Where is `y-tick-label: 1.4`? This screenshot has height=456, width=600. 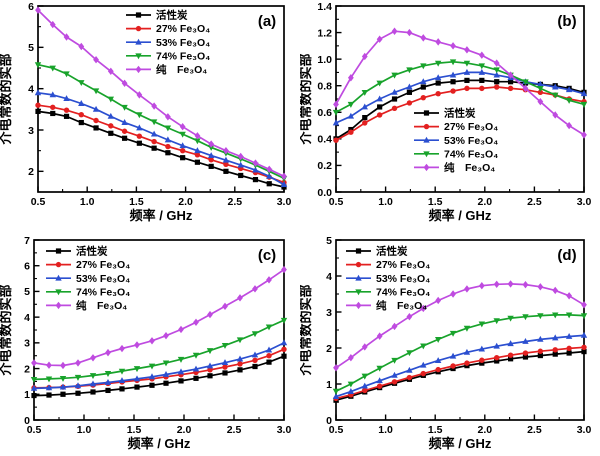 y-tick-label: 1.4 is located at coordinates (324, 7).